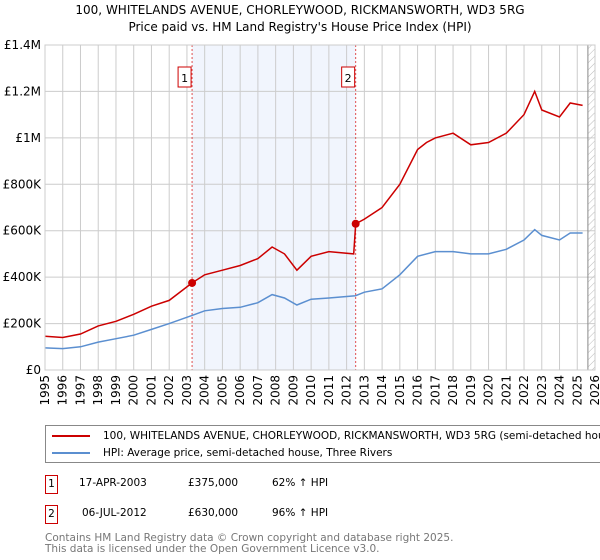 The width and height of the screenshot is (600, 560). I want to click on x-tick-label: 2015, so click(400, 390).